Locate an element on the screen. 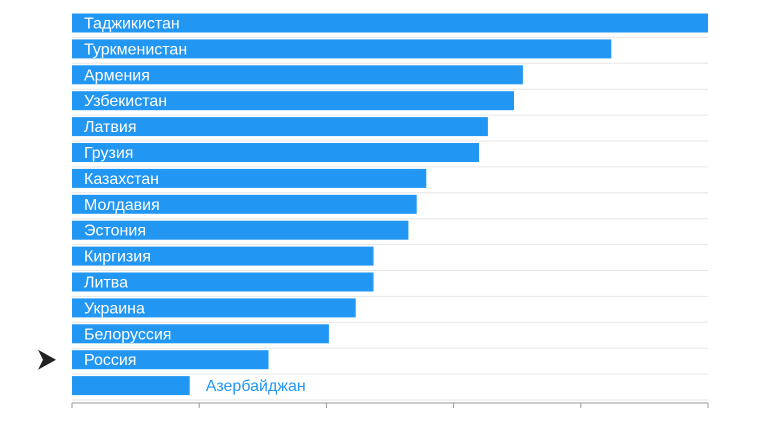 The width and height of the screenshot is (763, 443). bar-label-14: Азербайджан is located at coordinates (256, 386).